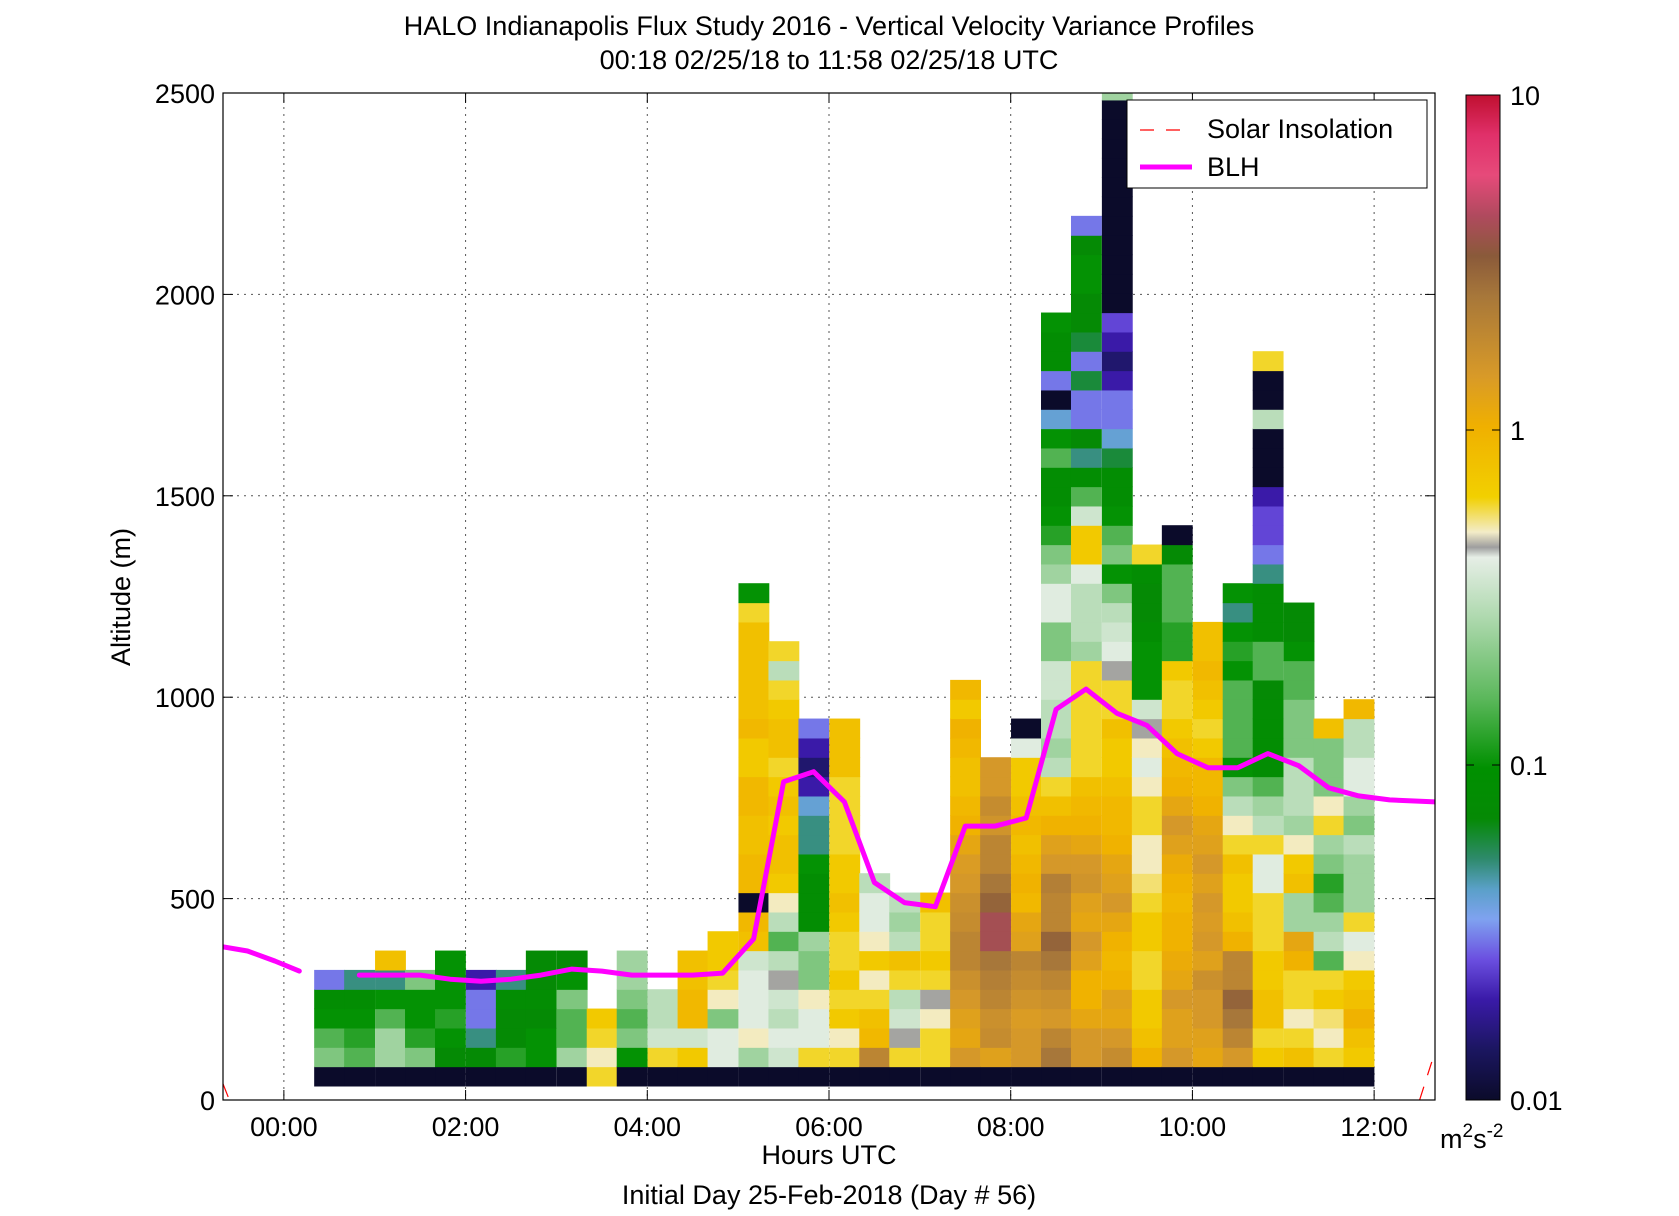 This screenshot has height=1216, width=1679. Describe the element at coordinates (1536, 1101) in the screenshot. I see `colorbar-tick-label: 0.01` at that location.